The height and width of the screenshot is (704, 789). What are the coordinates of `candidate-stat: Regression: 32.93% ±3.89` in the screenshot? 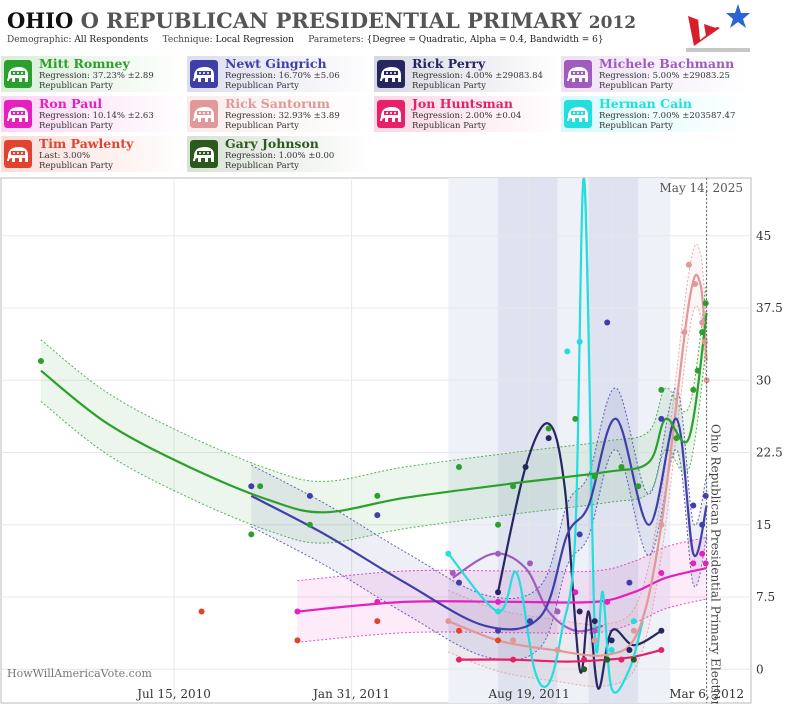 It's located at (282, 116).